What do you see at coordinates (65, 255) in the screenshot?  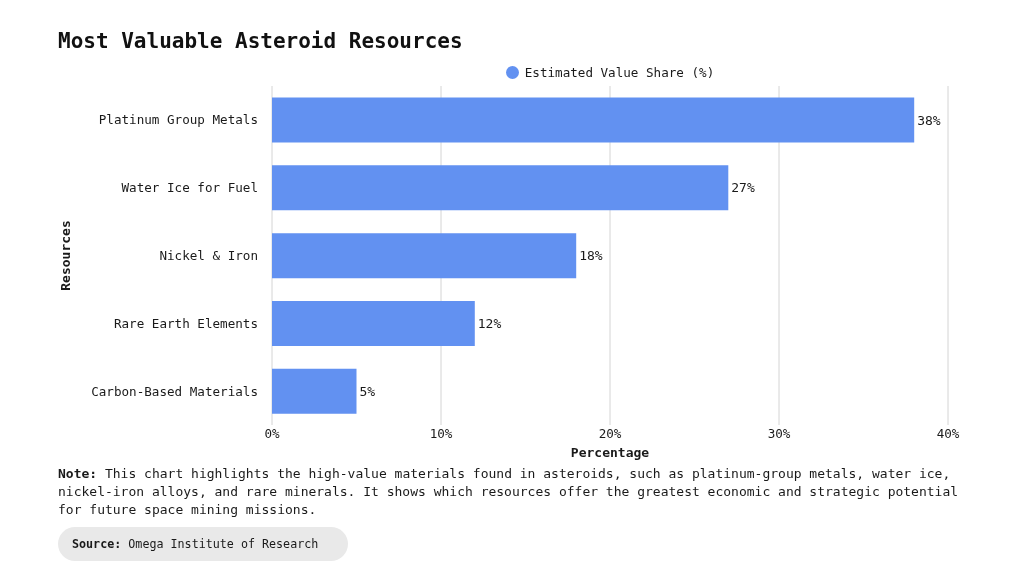 I see `y-axis-title: Resources` at bounding box center [65, 255].